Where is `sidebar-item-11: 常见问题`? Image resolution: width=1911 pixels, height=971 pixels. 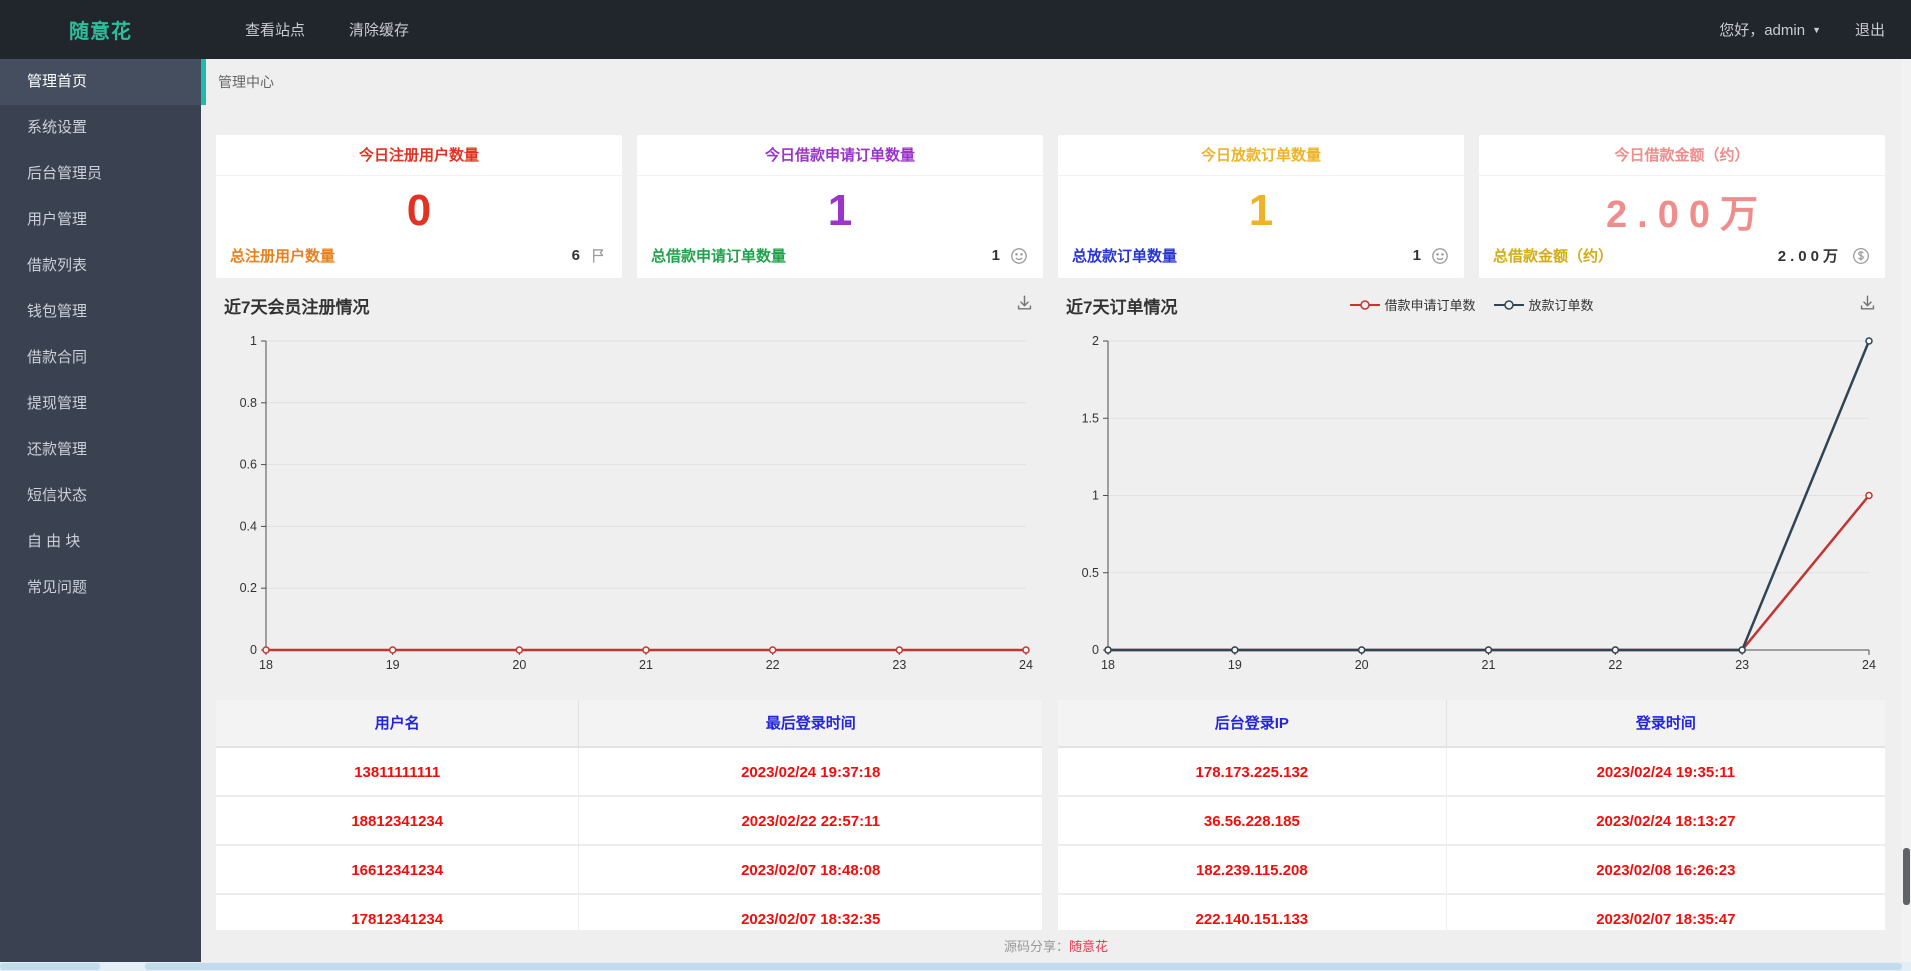
sidebar-item-11: 常见问题 is located at coordinates (57, 587).